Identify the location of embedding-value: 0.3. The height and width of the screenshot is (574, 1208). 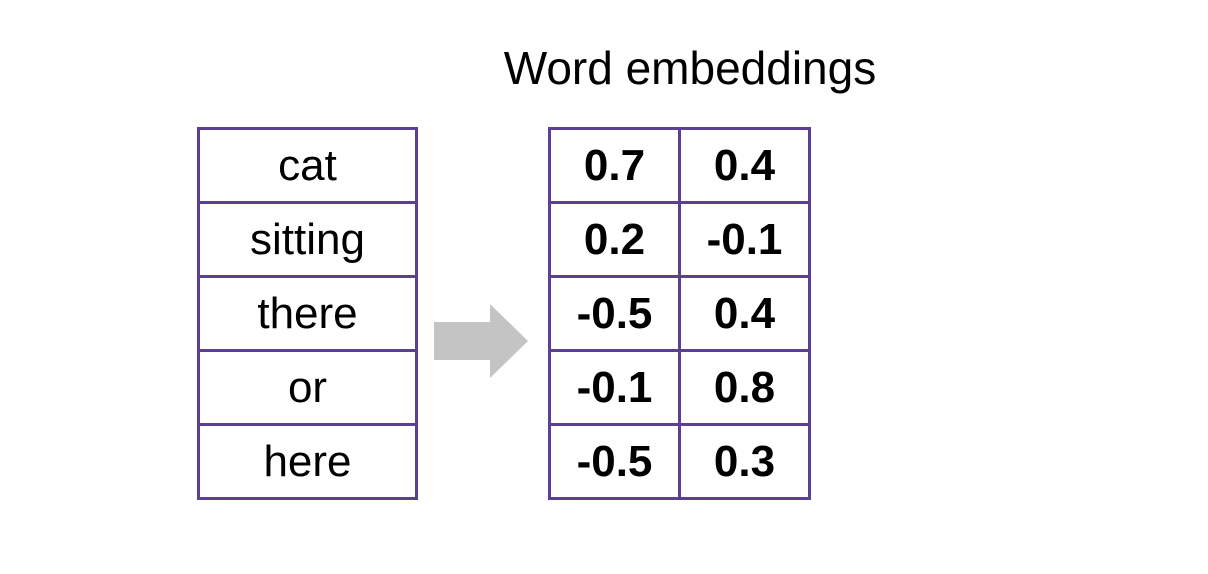
(744, 461).